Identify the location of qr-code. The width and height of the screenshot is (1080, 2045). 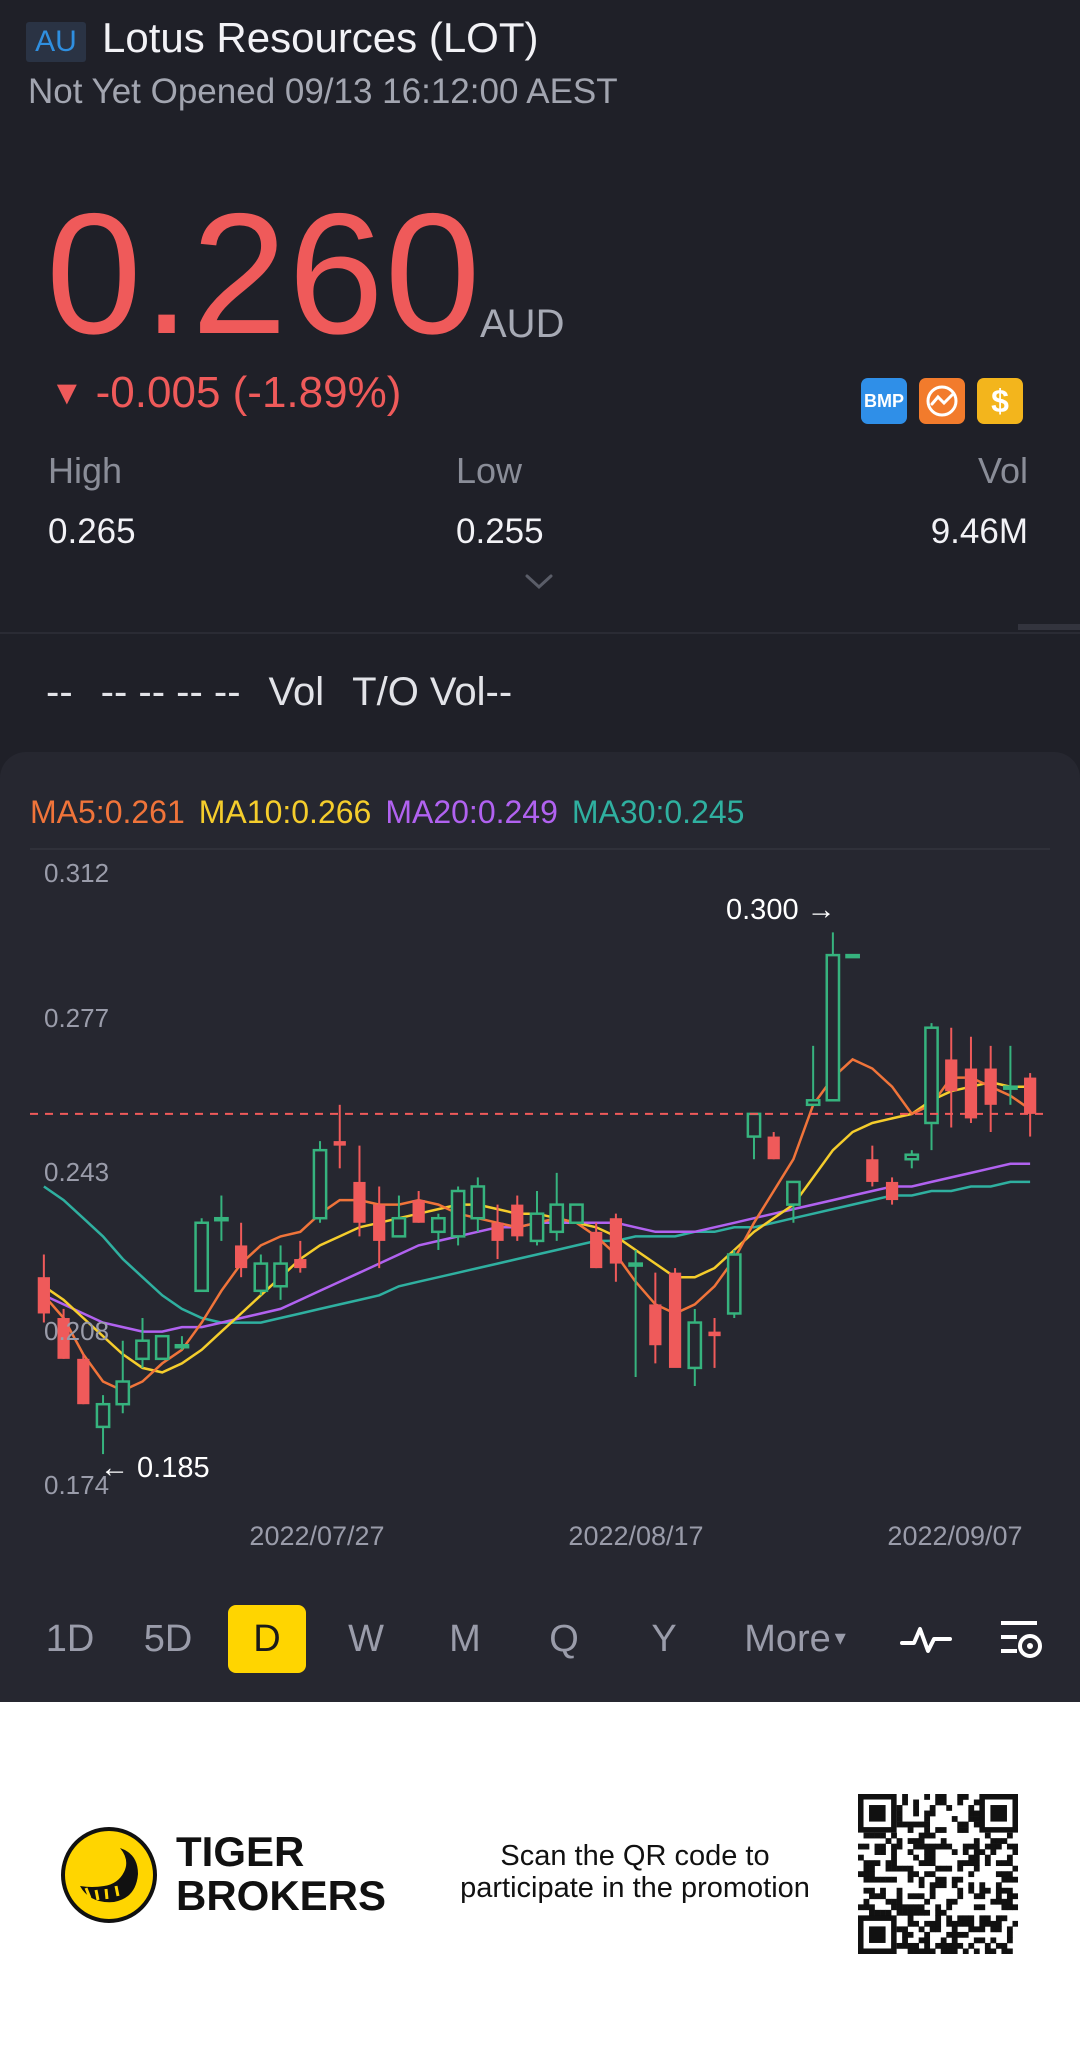
(938, 1874).